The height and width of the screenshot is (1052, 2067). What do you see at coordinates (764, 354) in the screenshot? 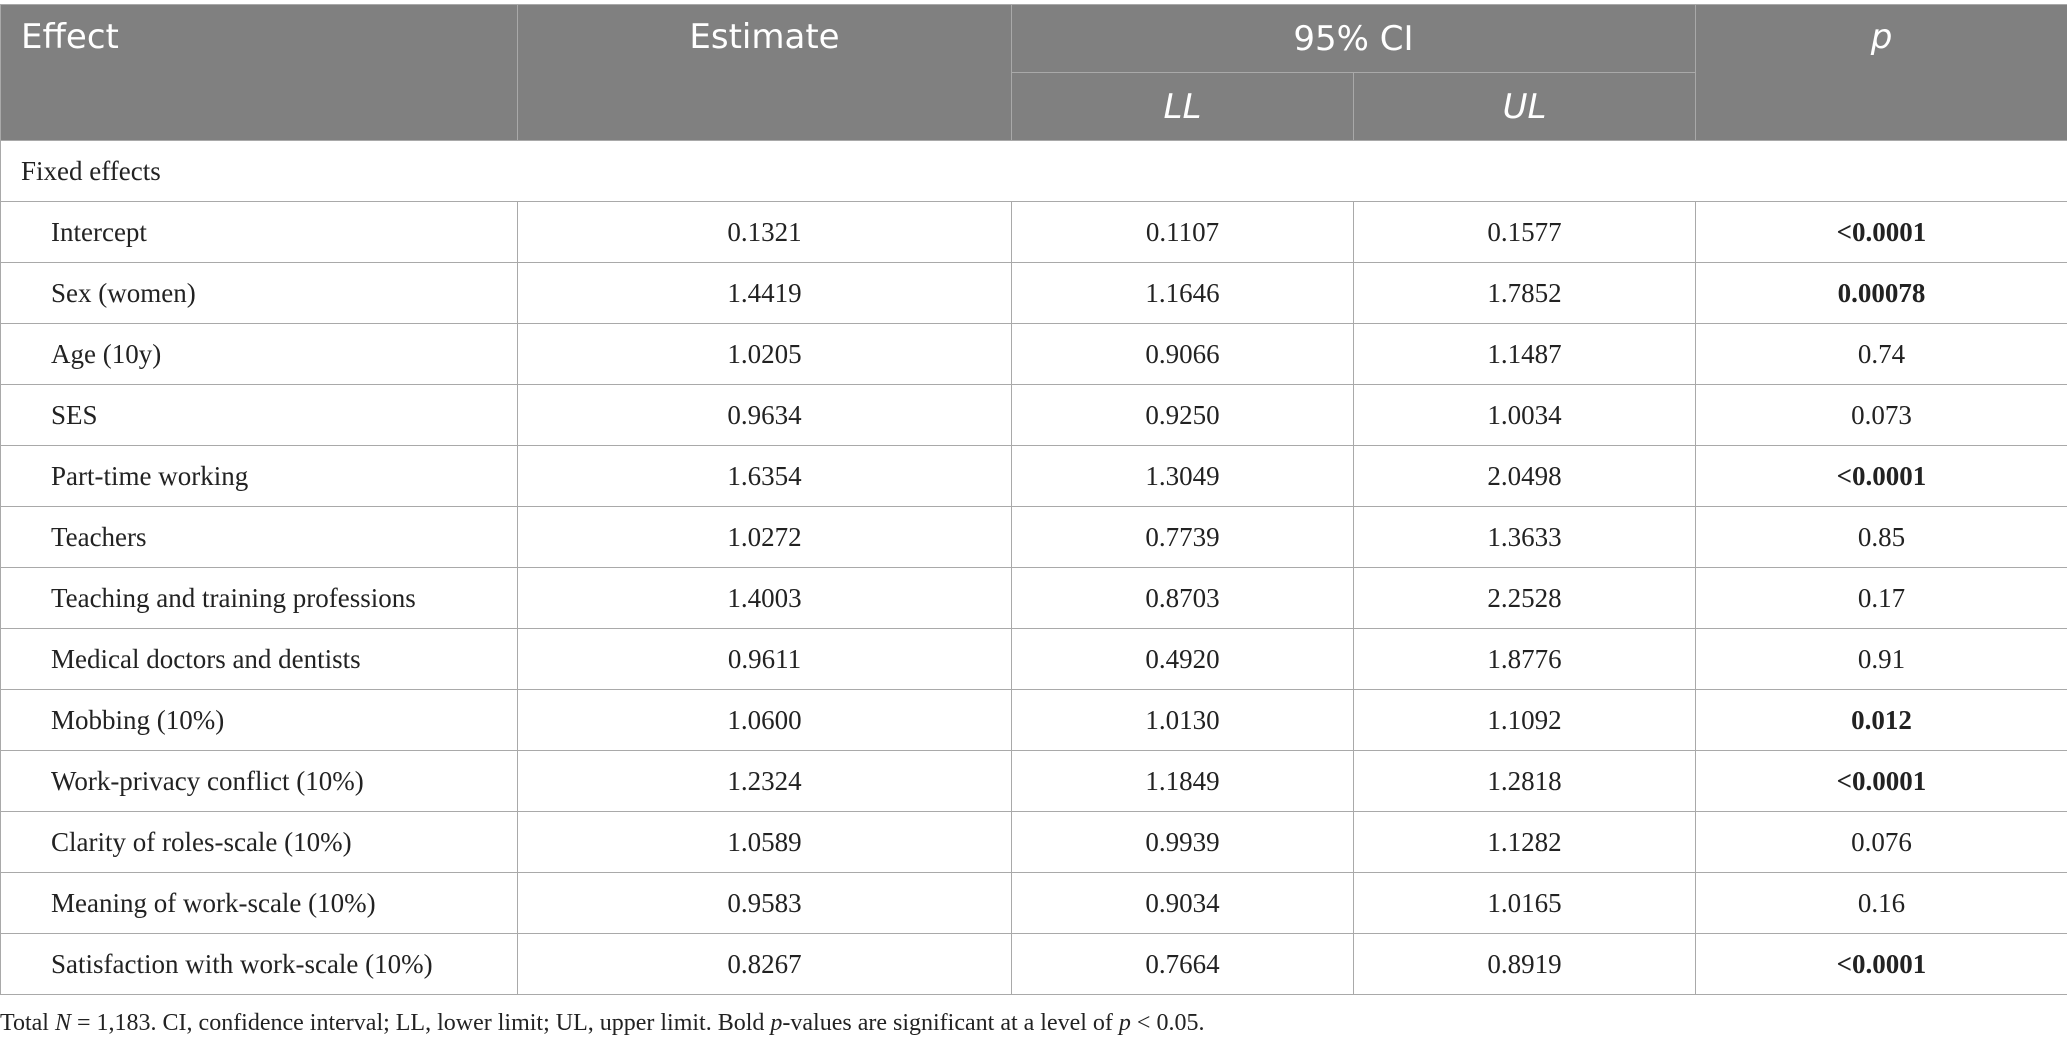
I see `estimate-cell: 1.0205` at bounding box center [764, 354].